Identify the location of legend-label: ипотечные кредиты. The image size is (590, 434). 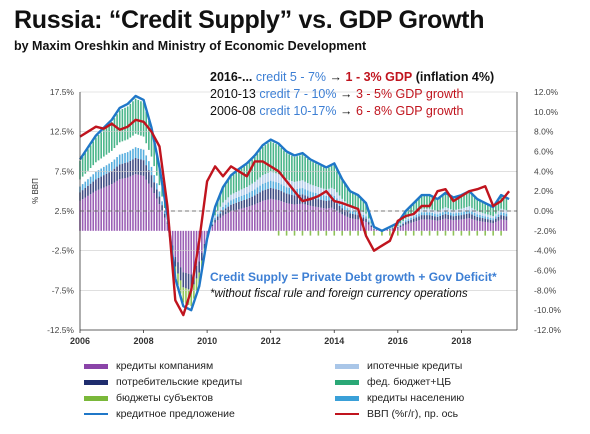
(415, 366).